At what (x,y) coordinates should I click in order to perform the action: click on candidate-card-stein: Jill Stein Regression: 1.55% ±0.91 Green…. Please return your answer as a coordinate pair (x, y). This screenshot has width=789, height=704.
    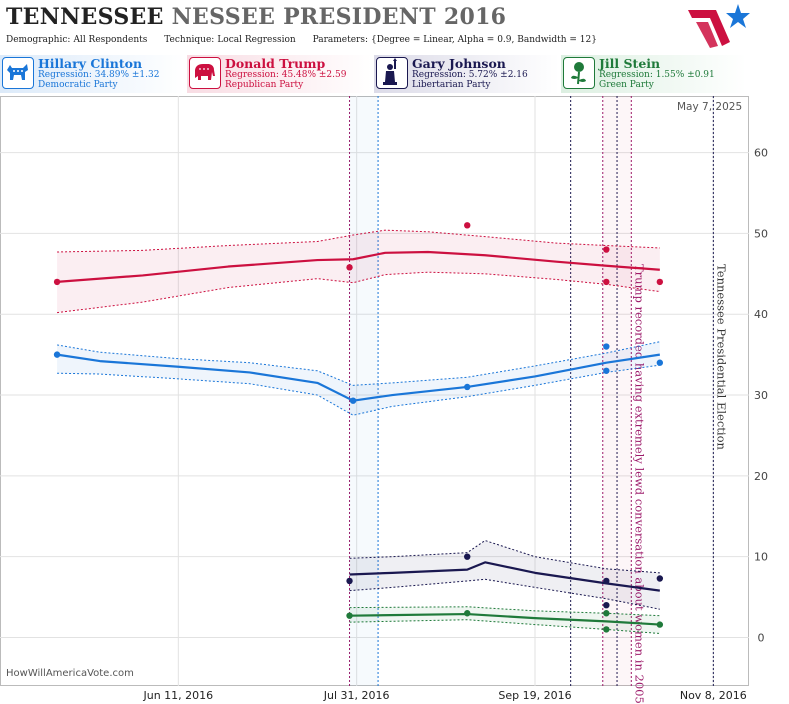
    Looking at the image, I should click on (653, 74).